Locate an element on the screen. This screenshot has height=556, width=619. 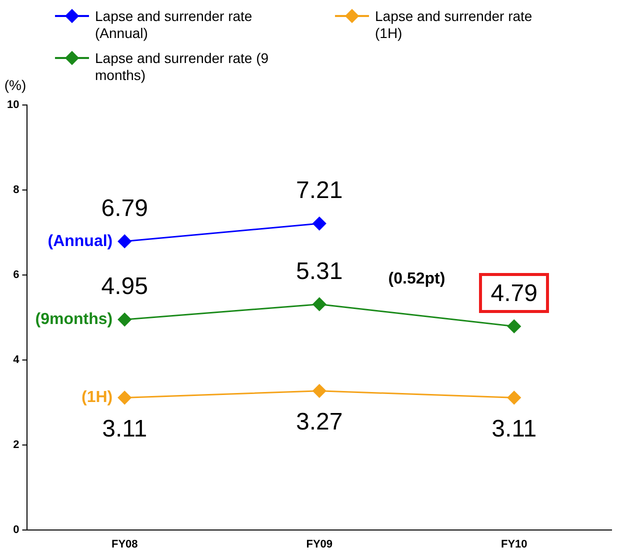
data-label: 3.27 is located at coordinates (319, 422).